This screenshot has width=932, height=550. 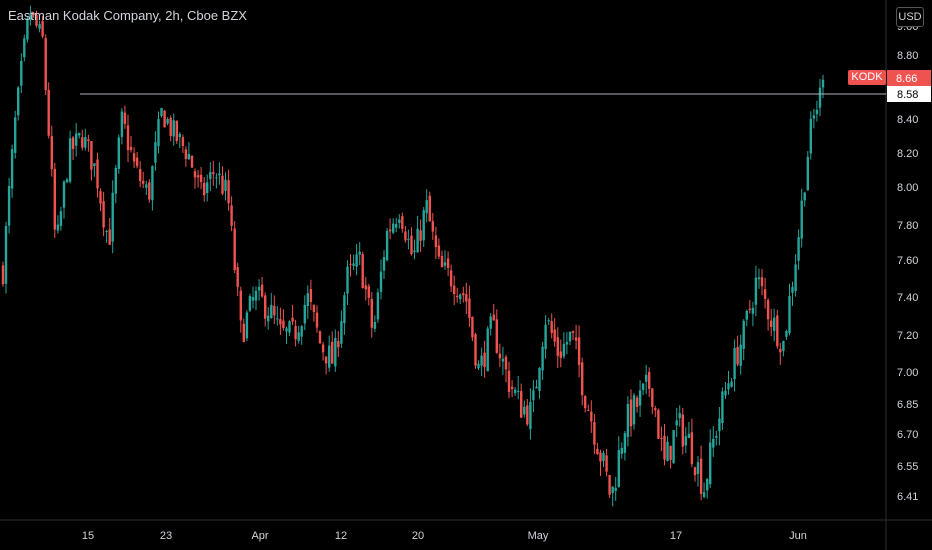 I want to click on x-axis-label: Apr, so click(x=259, y=536).